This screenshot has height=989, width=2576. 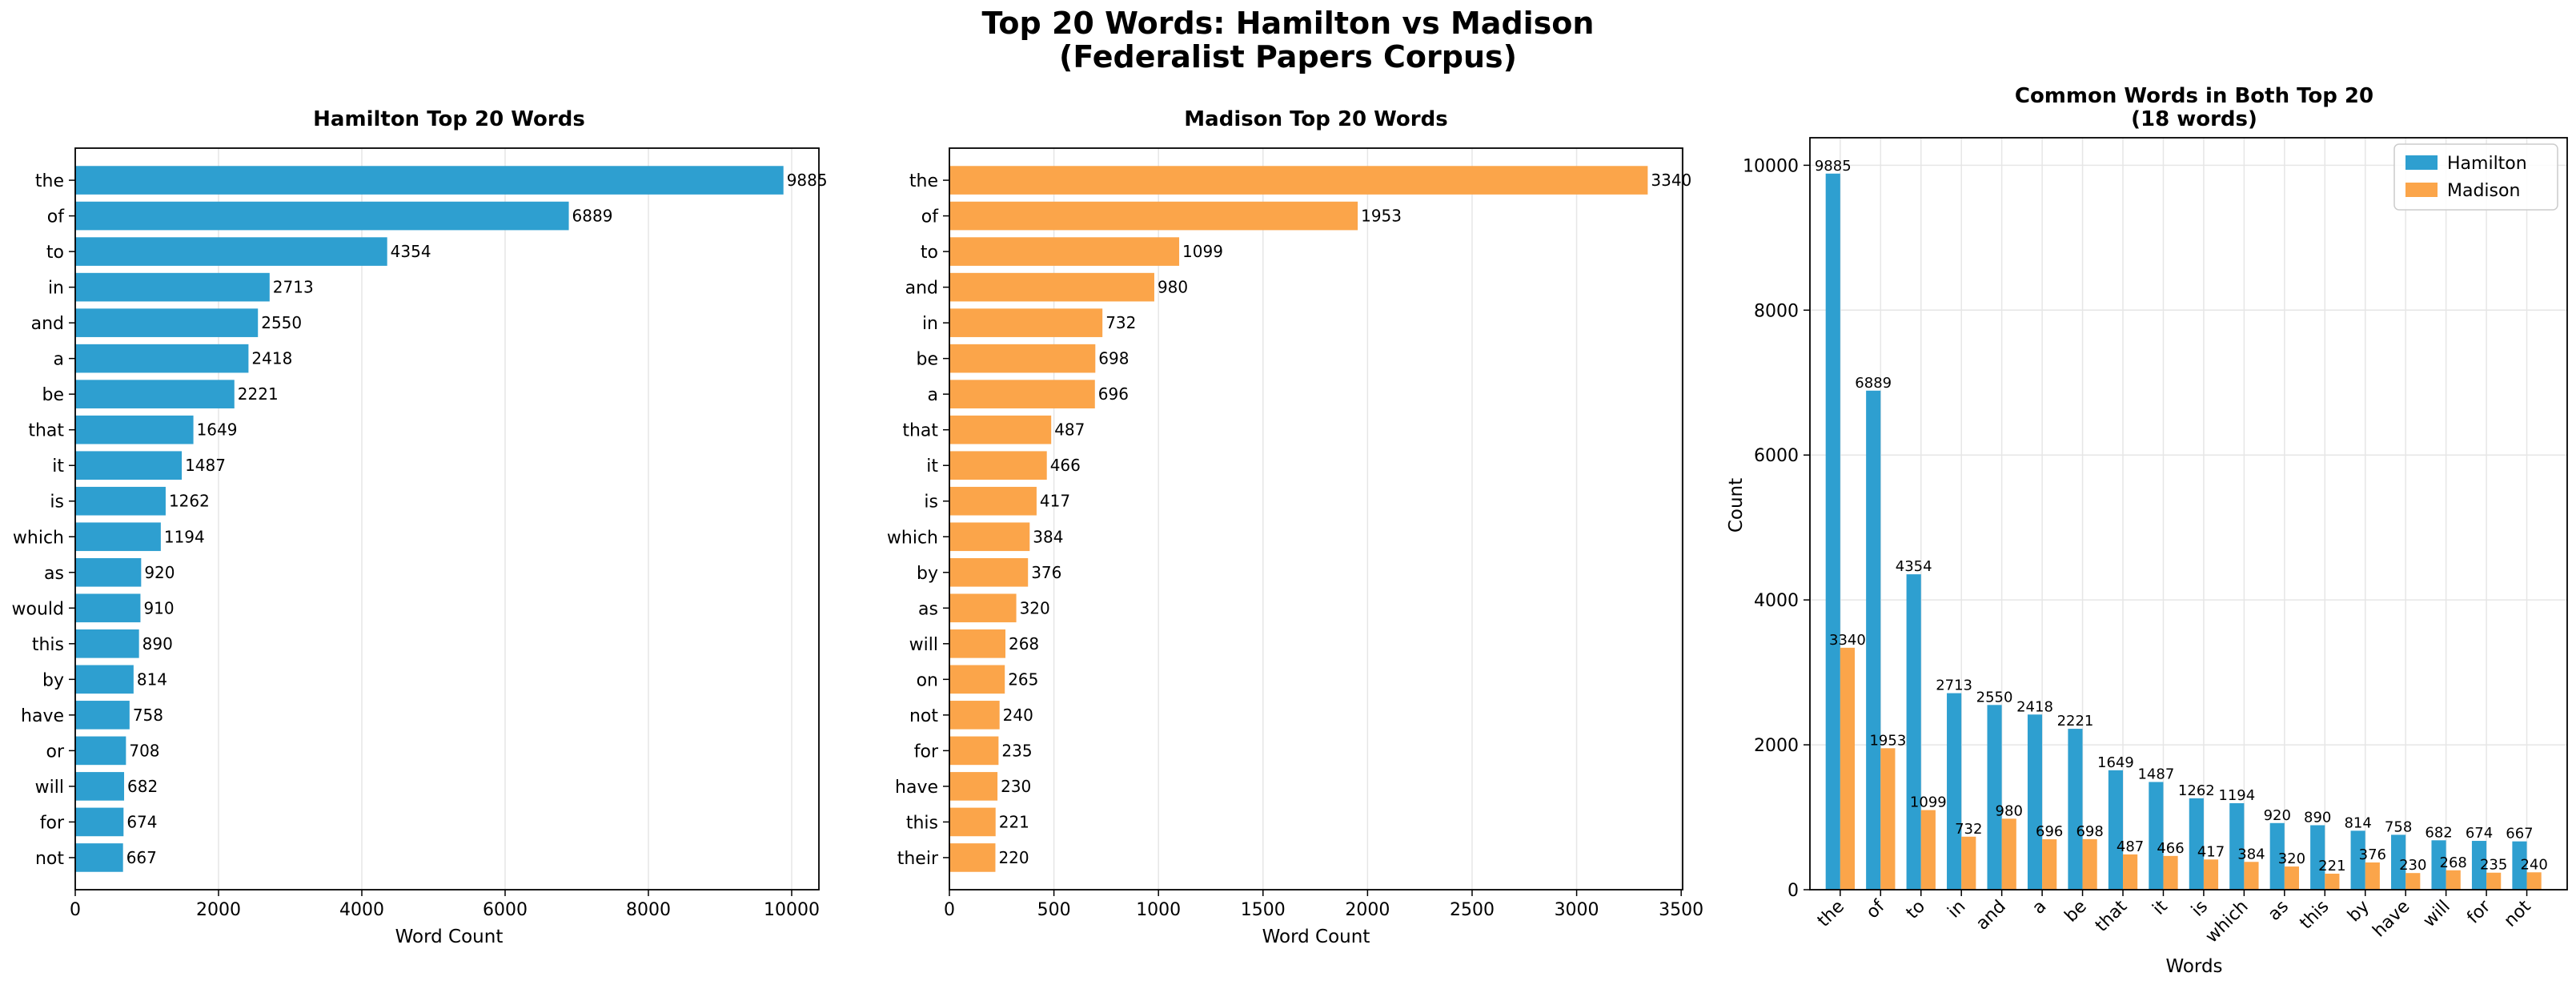 I want to click on madison-x-tick-label: 1000, so click(x=1159, y=910).